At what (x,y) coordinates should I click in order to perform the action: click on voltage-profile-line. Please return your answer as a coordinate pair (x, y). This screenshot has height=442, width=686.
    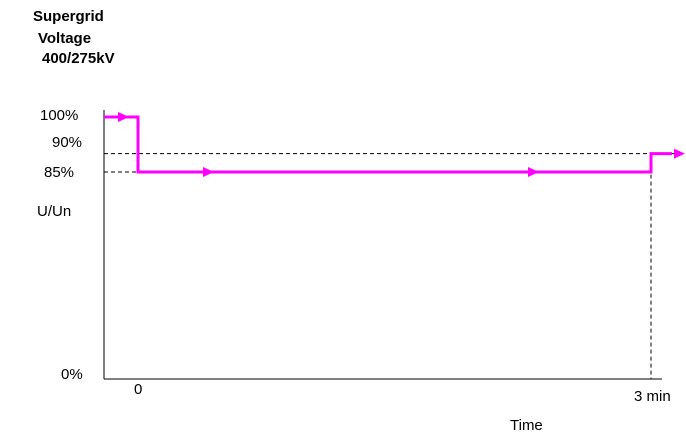
    Looking at the image, I should click on (388, 144).